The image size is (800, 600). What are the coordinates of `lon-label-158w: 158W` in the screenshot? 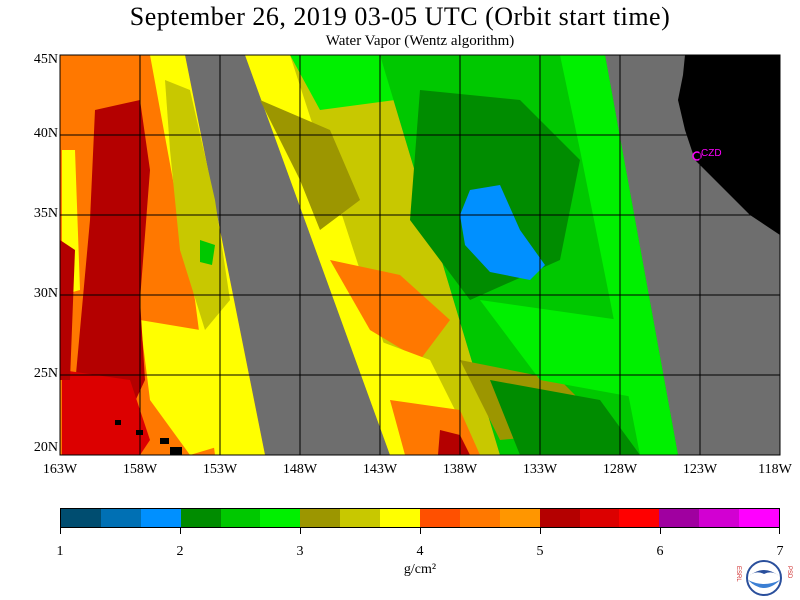 It's located at (140, 469).